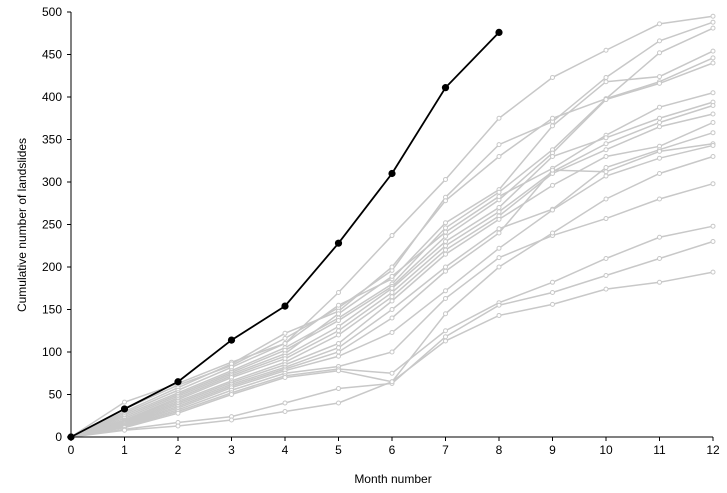  I want to click on y-tick-label: 450, so click(52, 55).